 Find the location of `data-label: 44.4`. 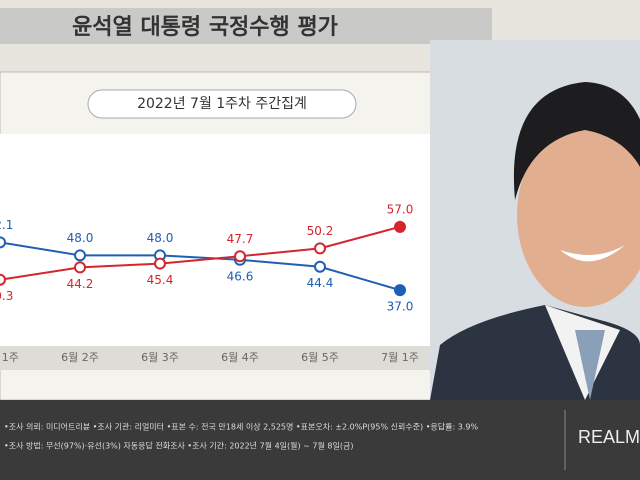

data-label: 44.4 is located at coordinates (320, 283).